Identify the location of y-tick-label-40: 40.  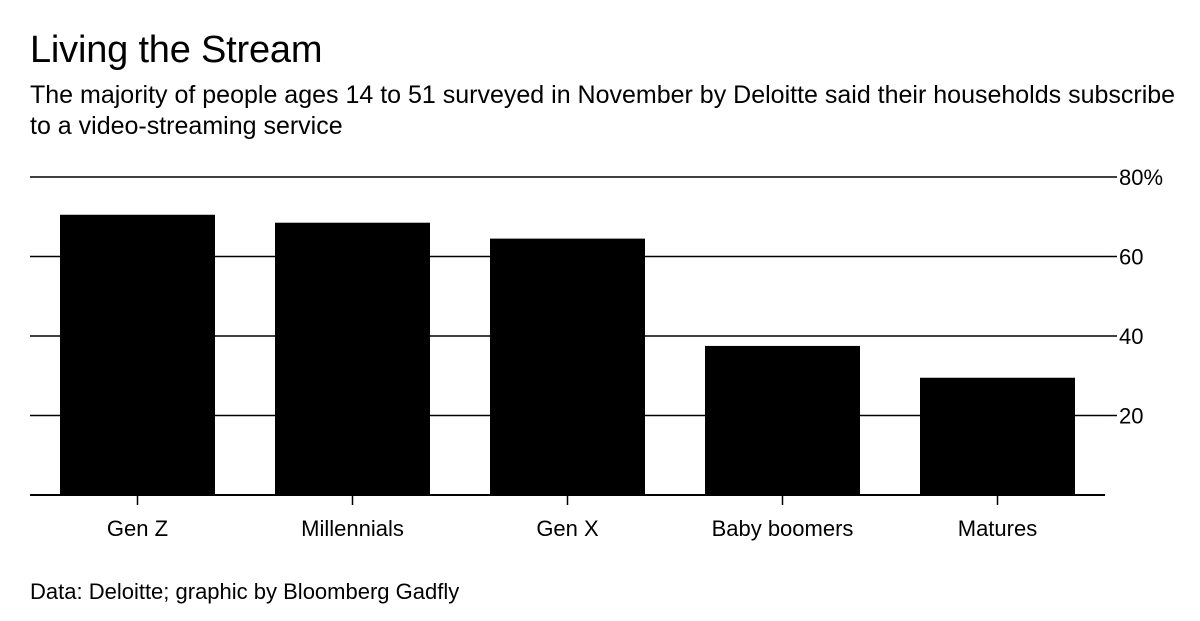
(1131, 336).